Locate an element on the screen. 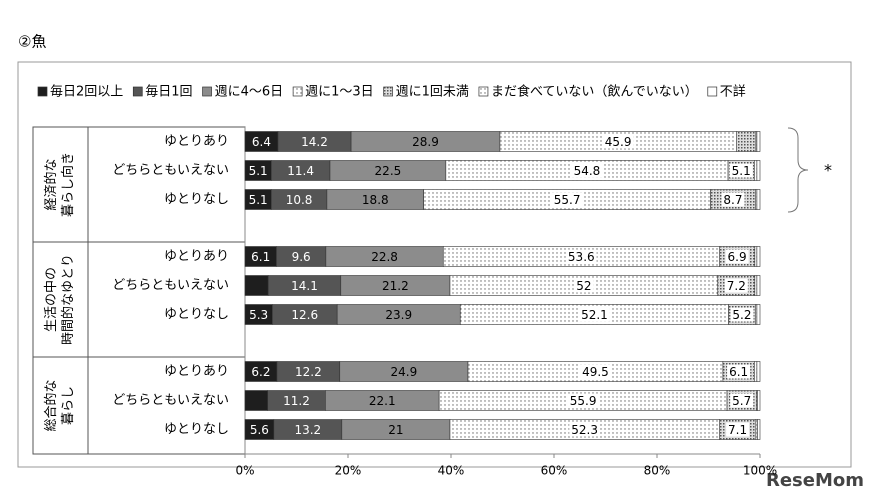  value-label: 22.1 is located at coordinates (382, 401).